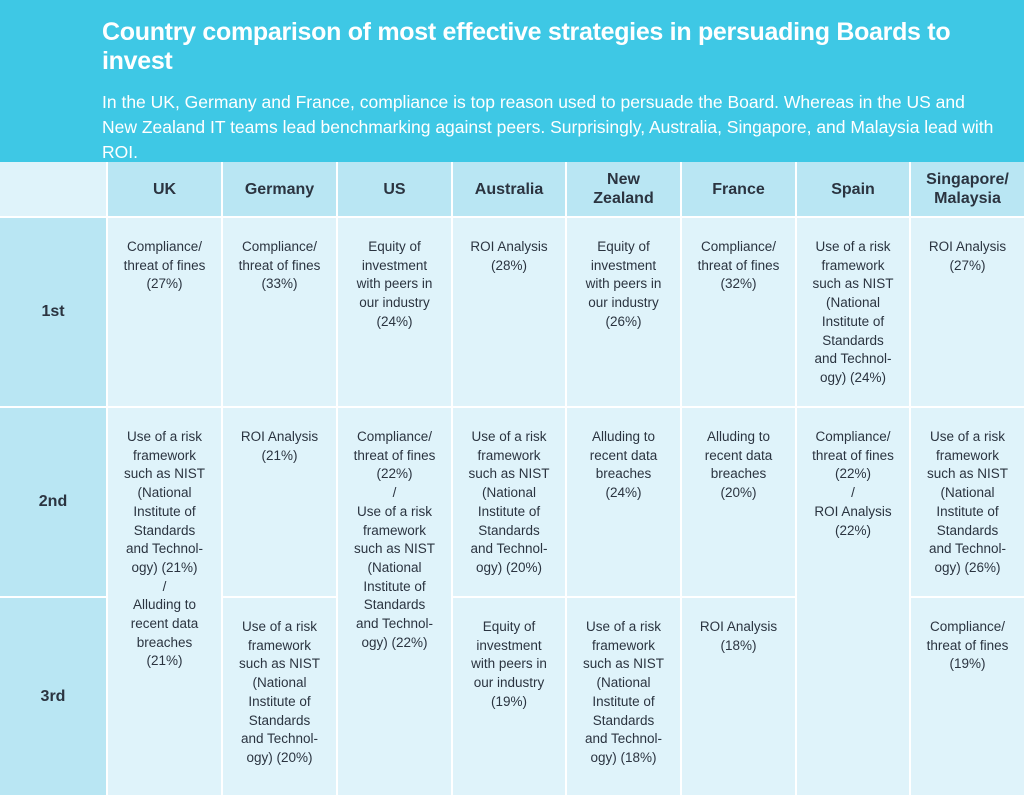  I want to click on cell-uk-1st: Compliance/ threat of fines (27%), so click(164, 312).